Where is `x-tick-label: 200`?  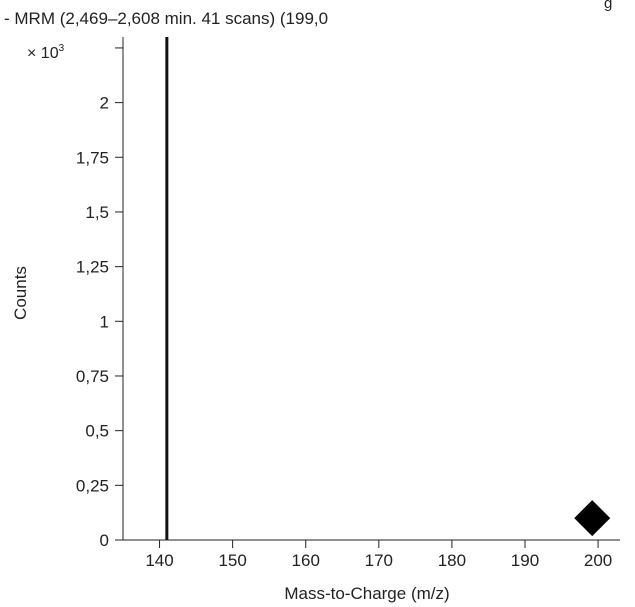
x-tick-label: 200 is located at coordinates (598, 560).